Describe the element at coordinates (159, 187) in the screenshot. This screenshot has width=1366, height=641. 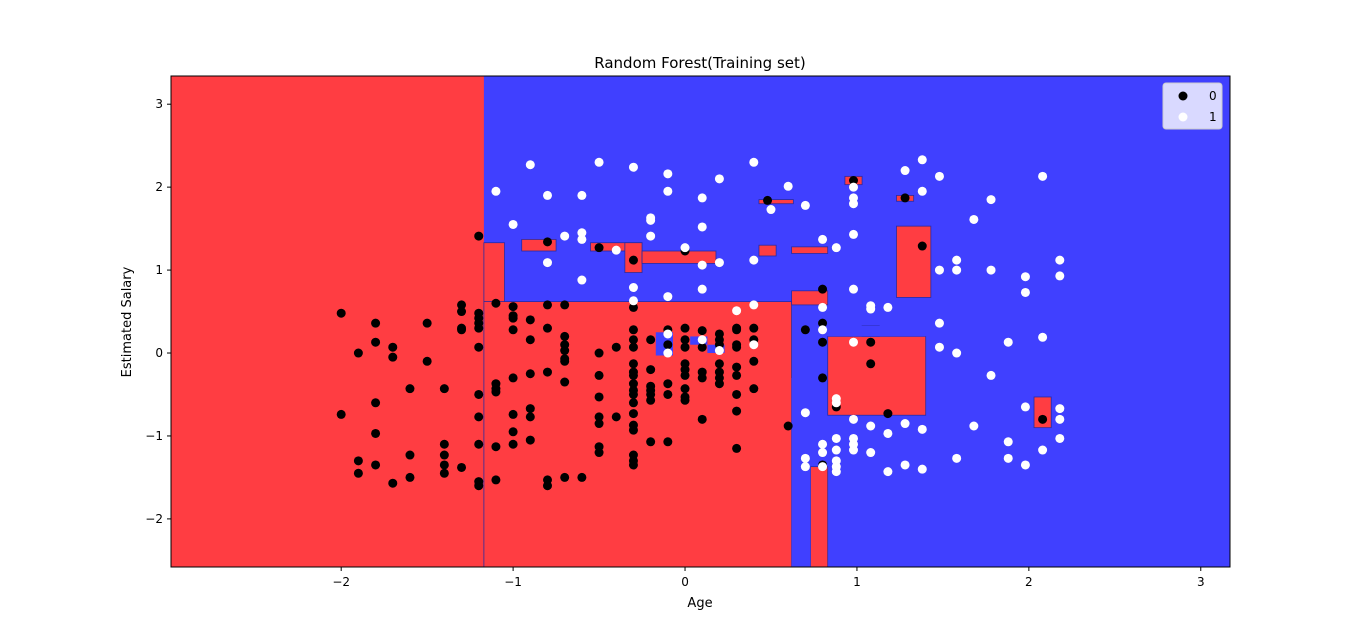
I see `y-tick-label: 2` at that location.